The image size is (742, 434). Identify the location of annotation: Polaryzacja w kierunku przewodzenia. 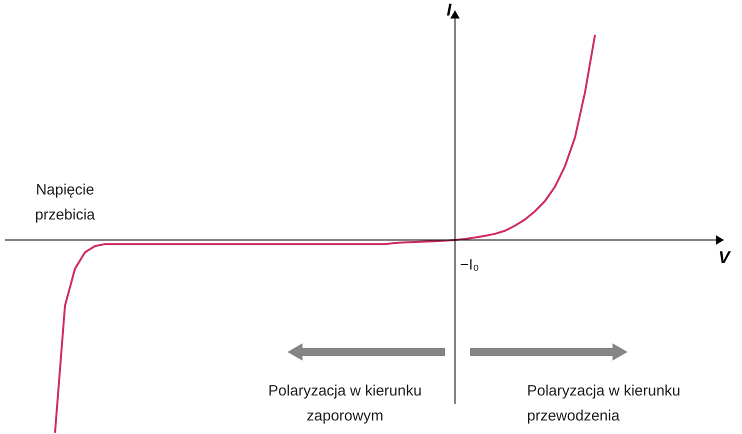
(603, 403).